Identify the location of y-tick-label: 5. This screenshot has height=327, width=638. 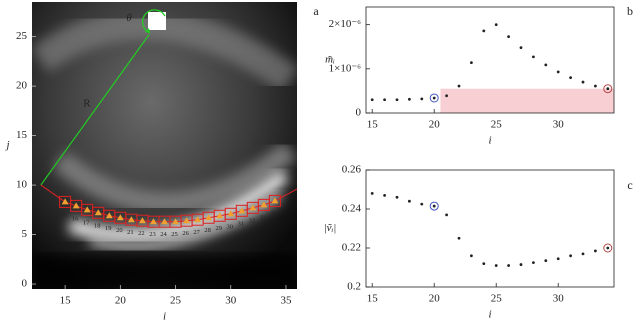
(25, 234).